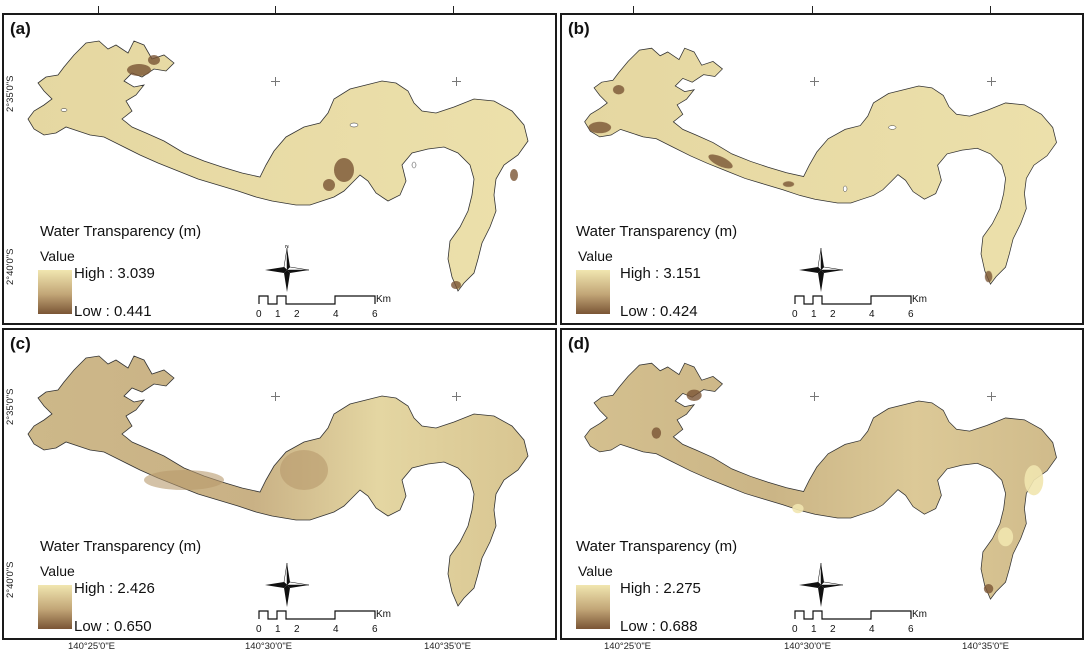 This screenshot has height=653, width=1086. Describe the element at coordinates (287, 247) in the screenshot. I see `compass-n: N` at that location.